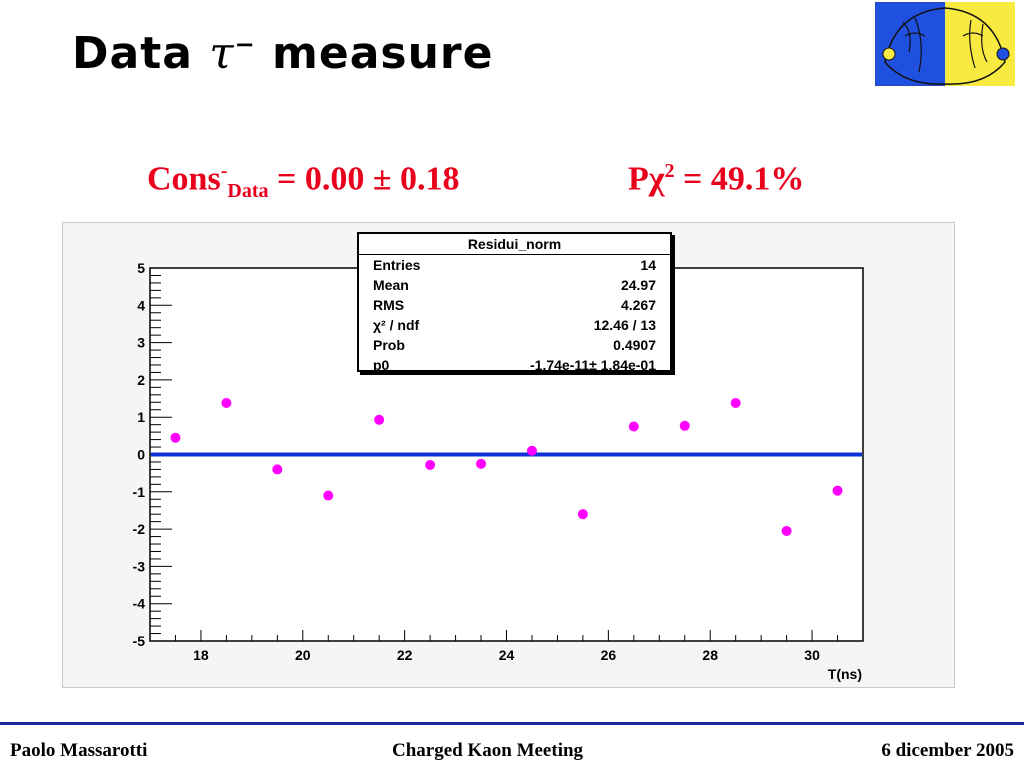 This screenshot has width=1024, height=768. Describe the element at coordinates (739, 179) in the screenshot. I see `prob-value: = 49.1%` at that location.